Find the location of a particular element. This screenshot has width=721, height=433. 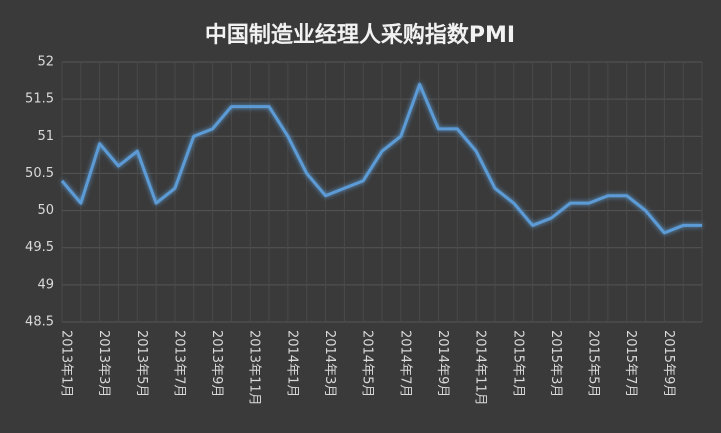

y-tick-label: 51.5 is located at coordinates (39, 99).